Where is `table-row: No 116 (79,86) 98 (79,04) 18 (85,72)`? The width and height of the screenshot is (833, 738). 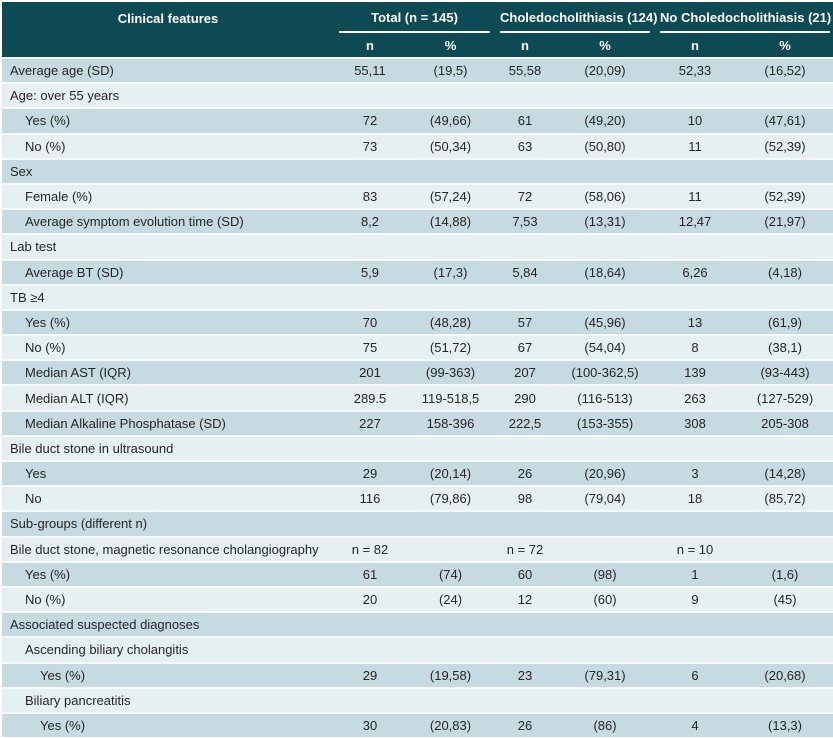 table-row: No 116 (79,86) 98 (79,04) 18 (85,72) is located at coordinates (417, 498).